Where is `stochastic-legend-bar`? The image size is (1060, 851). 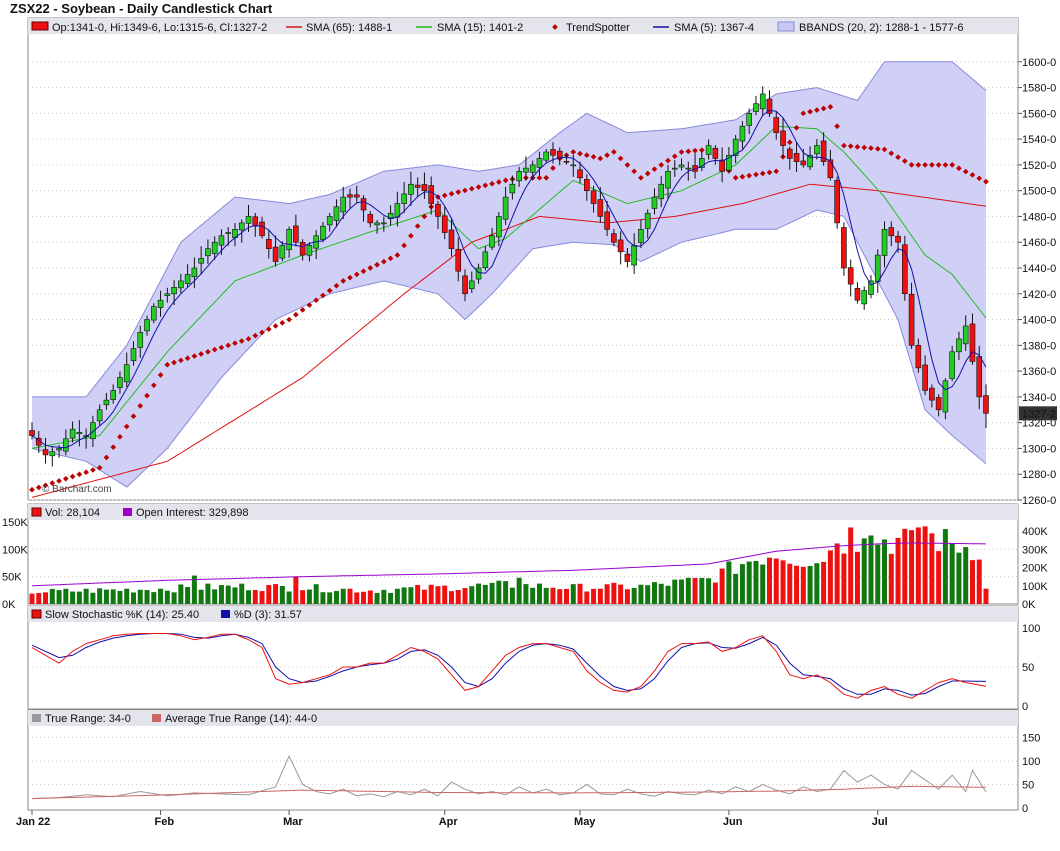 stochastic-legend-bar is located at coordinates (523, 614).